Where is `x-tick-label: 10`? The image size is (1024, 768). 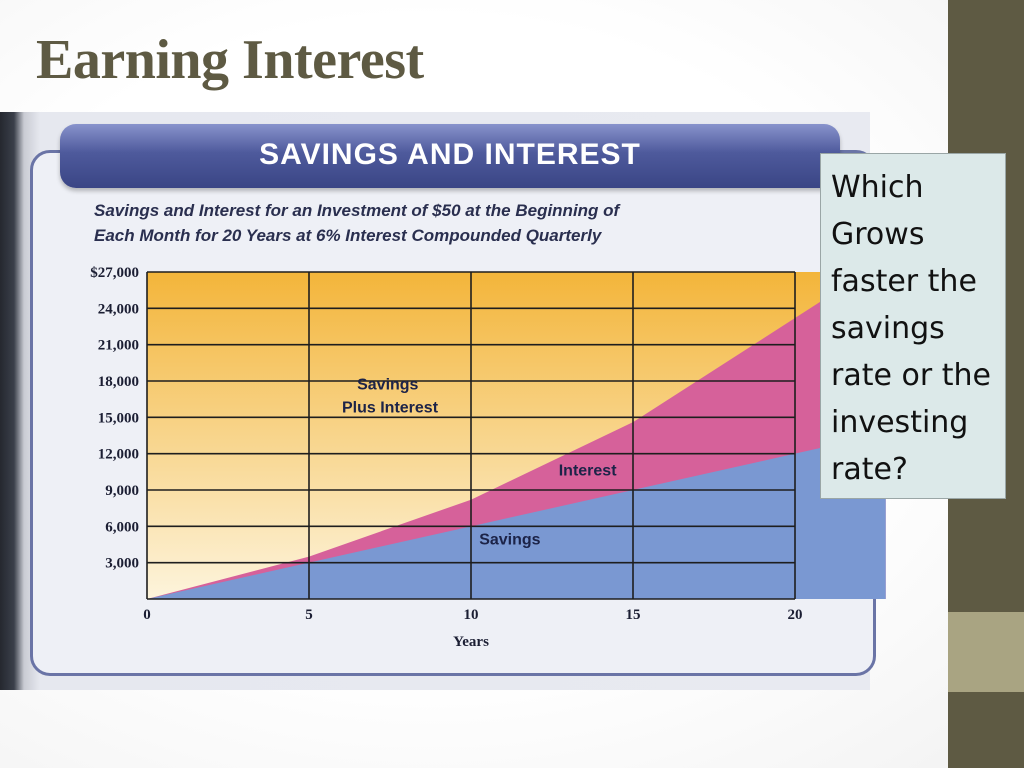
x-tick-label: 10 is located at coordinates (471, 615).